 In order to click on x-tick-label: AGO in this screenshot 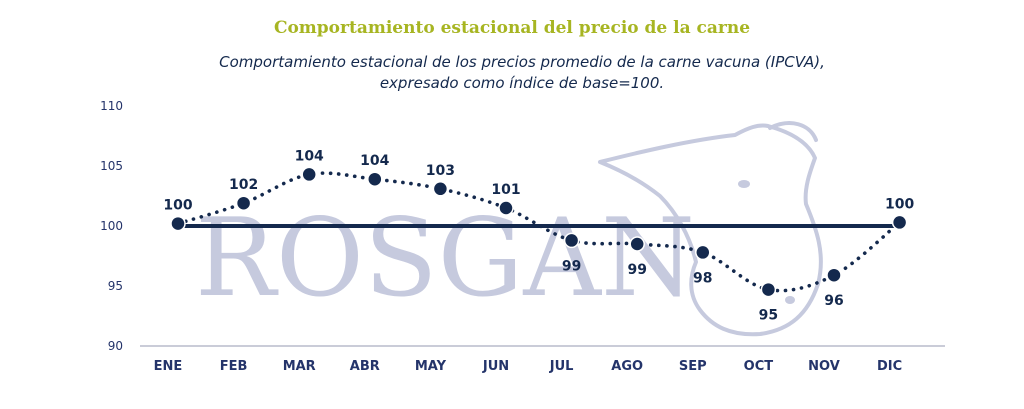, I will do `click(627, 366)`.